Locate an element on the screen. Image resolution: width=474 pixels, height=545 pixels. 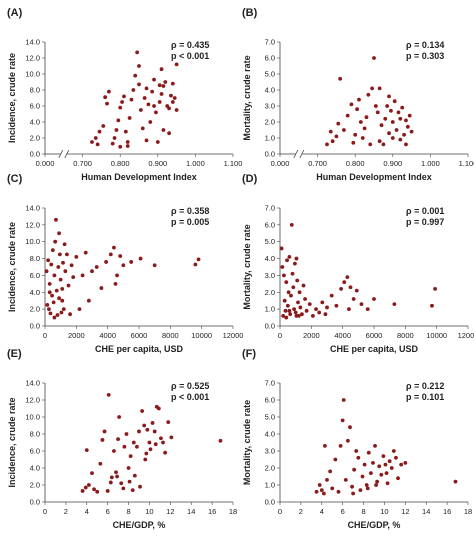
x-tick-label: 12000 is located at coordinates (466, 335).